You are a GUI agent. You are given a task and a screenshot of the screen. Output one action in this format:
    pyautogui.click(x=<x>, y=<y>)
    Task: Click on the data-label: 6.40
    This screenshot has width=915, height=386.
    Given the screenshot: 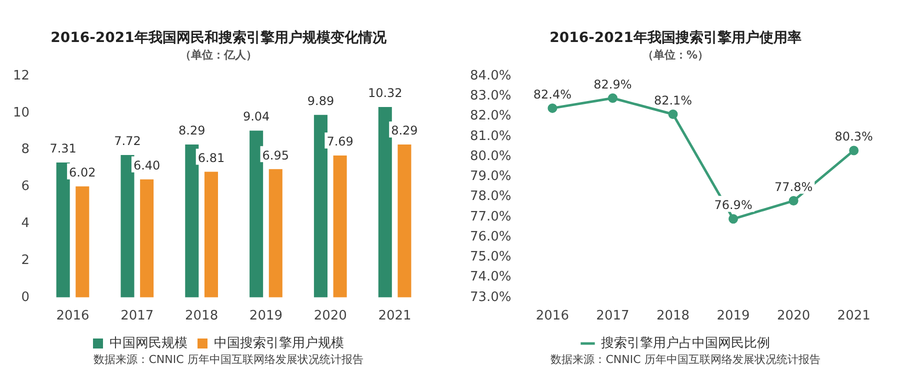 What is the action you would take?
    pyautogui.click(x=146, y=165)
    